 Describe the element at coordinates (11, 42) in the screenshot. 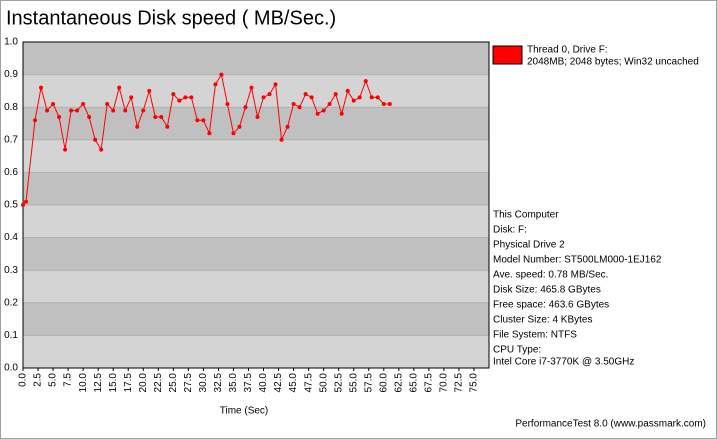

I see `y-tick-label: 1.0` at that location.